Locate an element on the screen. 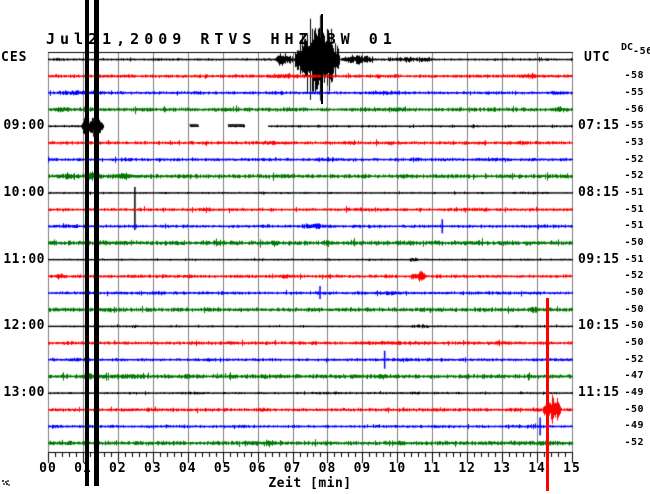 The width and height of the screenshot is (650, 494). x-tick-label: 14 is located at coordinates (537, 468).